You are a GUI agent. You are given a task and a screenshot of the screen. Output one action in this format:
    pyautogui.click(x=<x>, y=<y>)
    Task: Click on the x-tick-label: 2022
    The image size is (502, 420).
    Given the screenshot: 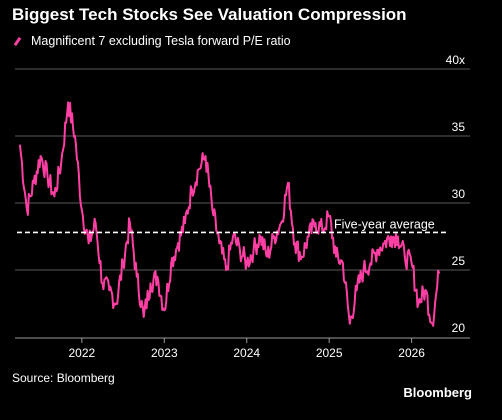 What is the action you would take?
    pyautogui.click(x=81, y=353)
    